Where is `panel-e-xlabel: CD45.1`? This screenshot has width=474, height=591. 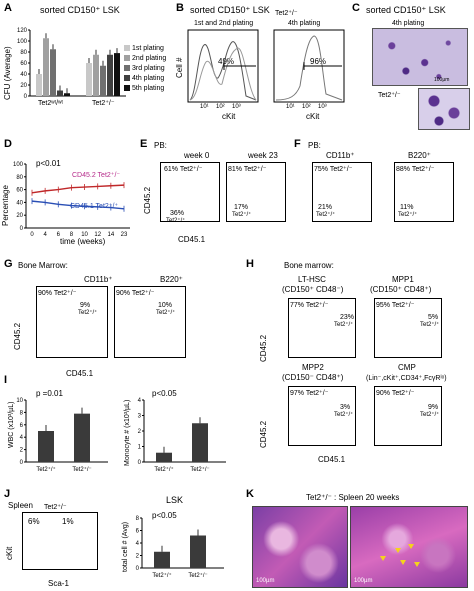 panel-e-xlabel: CD45.1 is located at coordinates (192, 239).